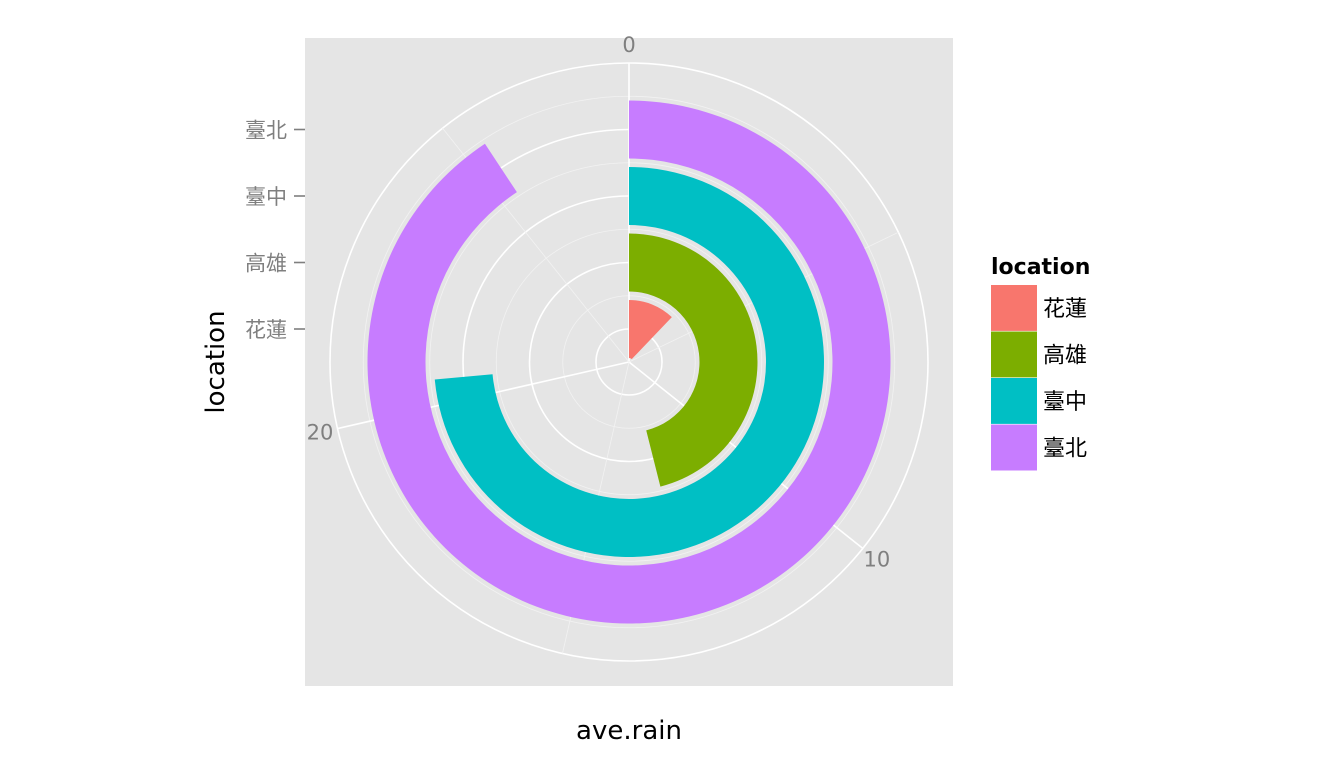 The height and width of the screenshot is (768, 1344). Describe the element at coordinates (628, 45) in the screenshot. I see `theta-tick-label: 0` at that location.